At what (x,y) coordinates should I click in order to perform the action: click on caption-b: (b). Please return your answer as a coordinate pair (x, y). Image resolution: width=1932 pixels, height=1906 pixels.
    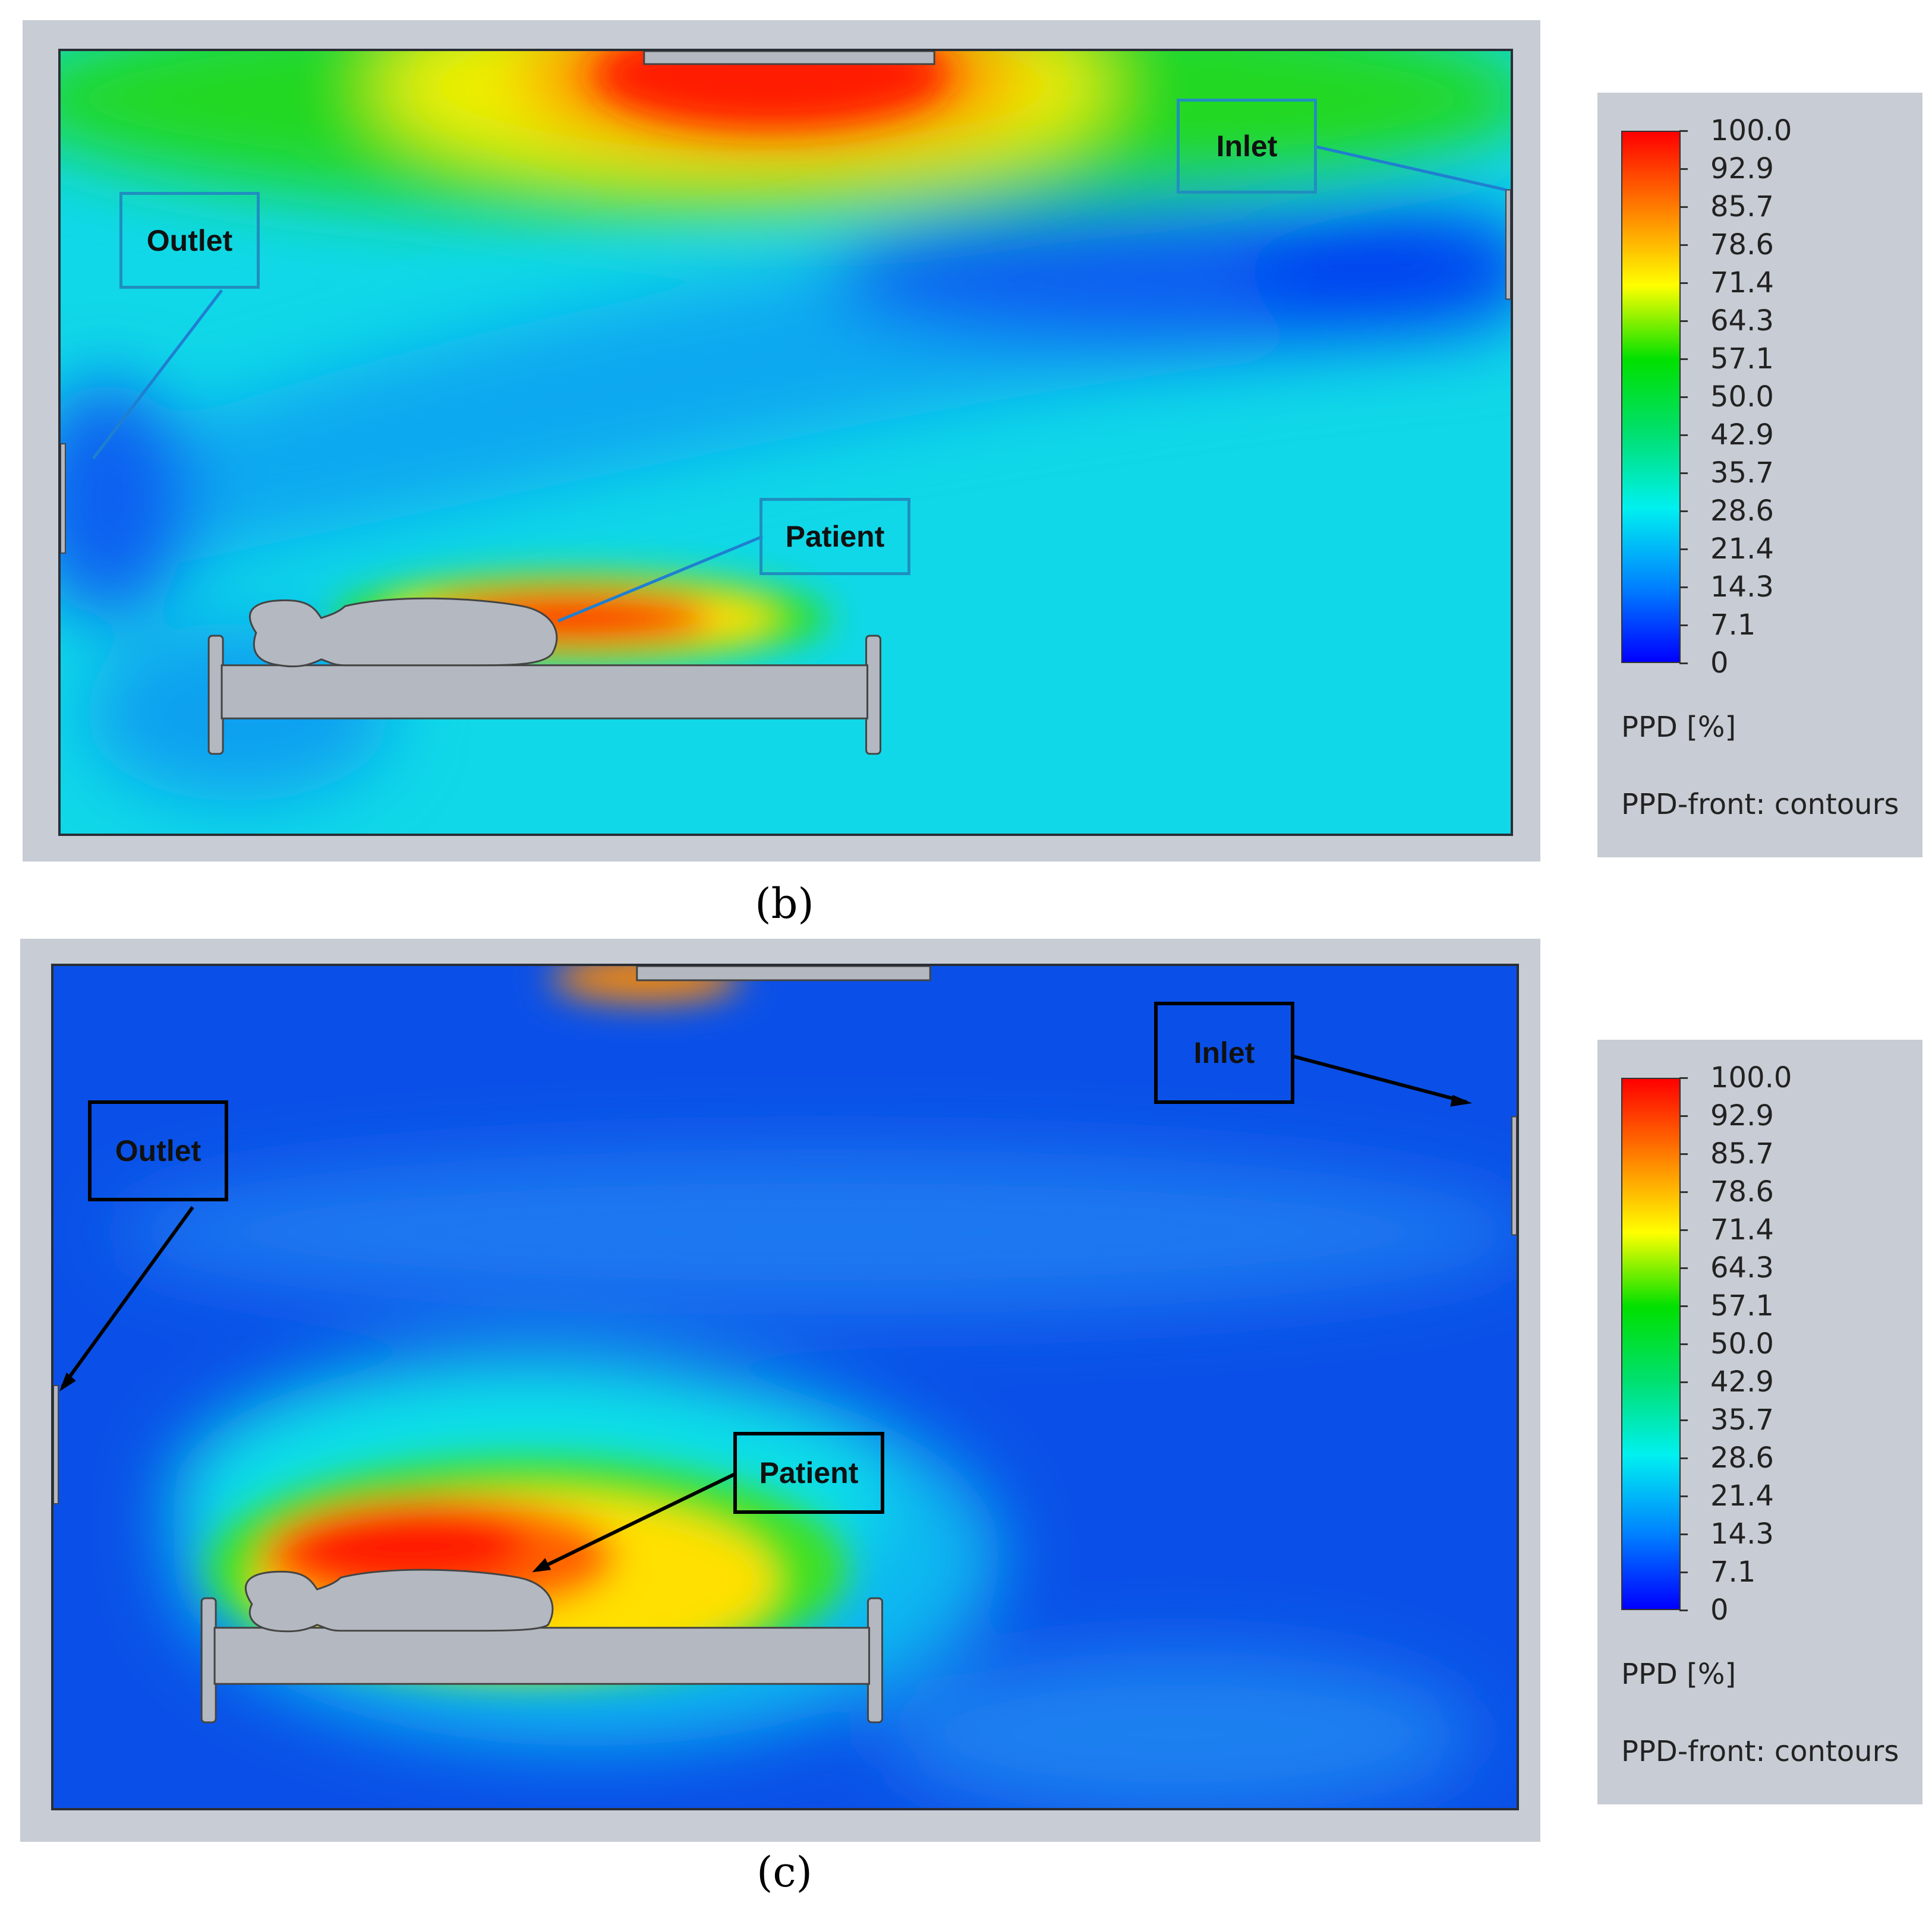
    Looking at the image, I should click on (784, 903).